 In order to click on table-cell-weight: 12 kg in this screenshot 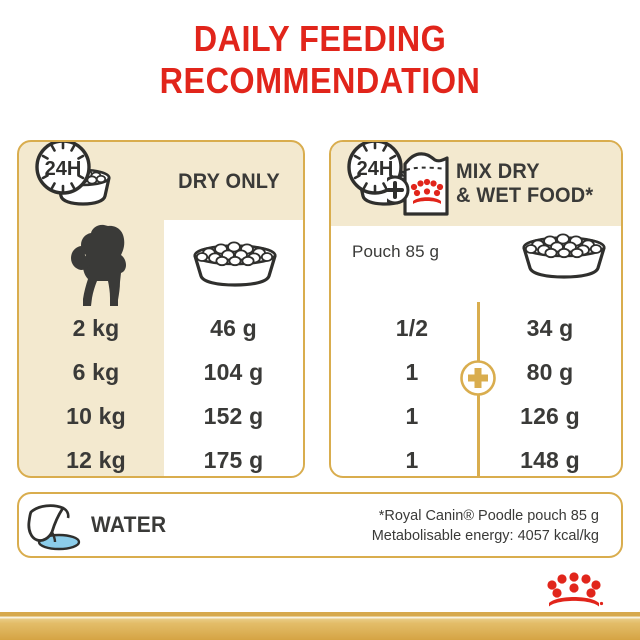, I will do `click(96, 460)`.